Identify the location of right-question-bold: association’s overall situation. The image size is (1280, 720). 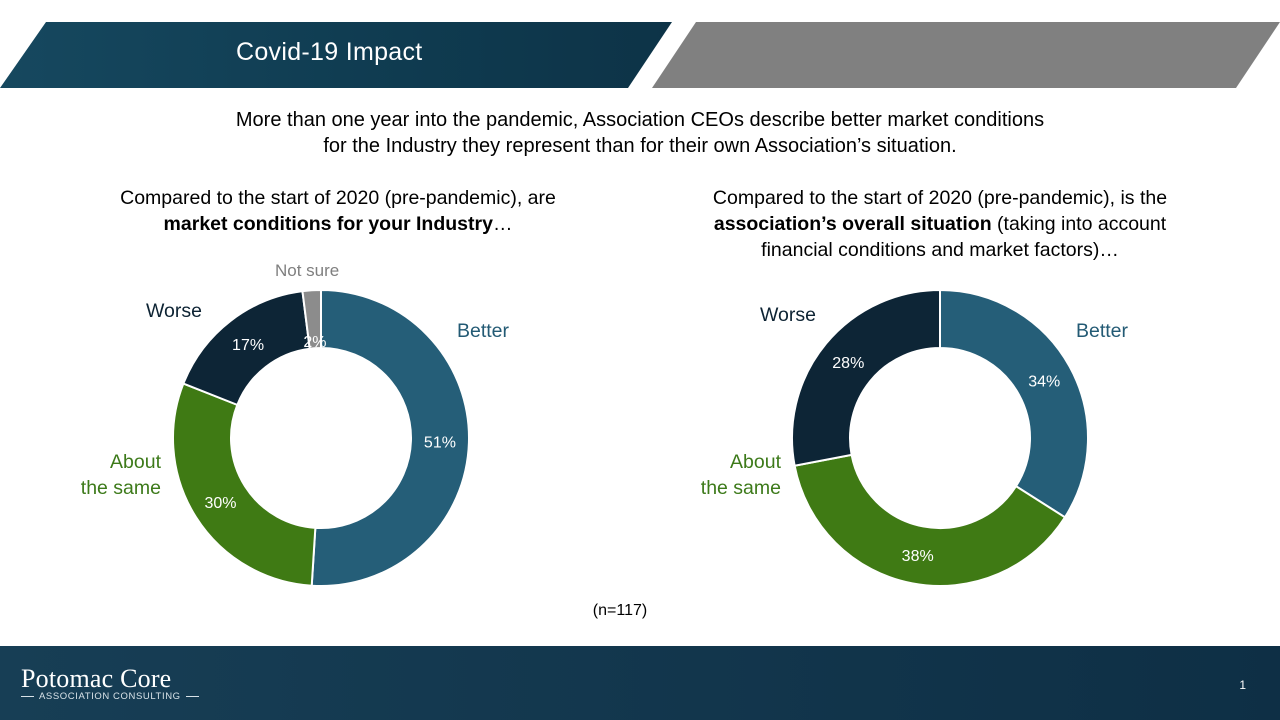
(852, 224).